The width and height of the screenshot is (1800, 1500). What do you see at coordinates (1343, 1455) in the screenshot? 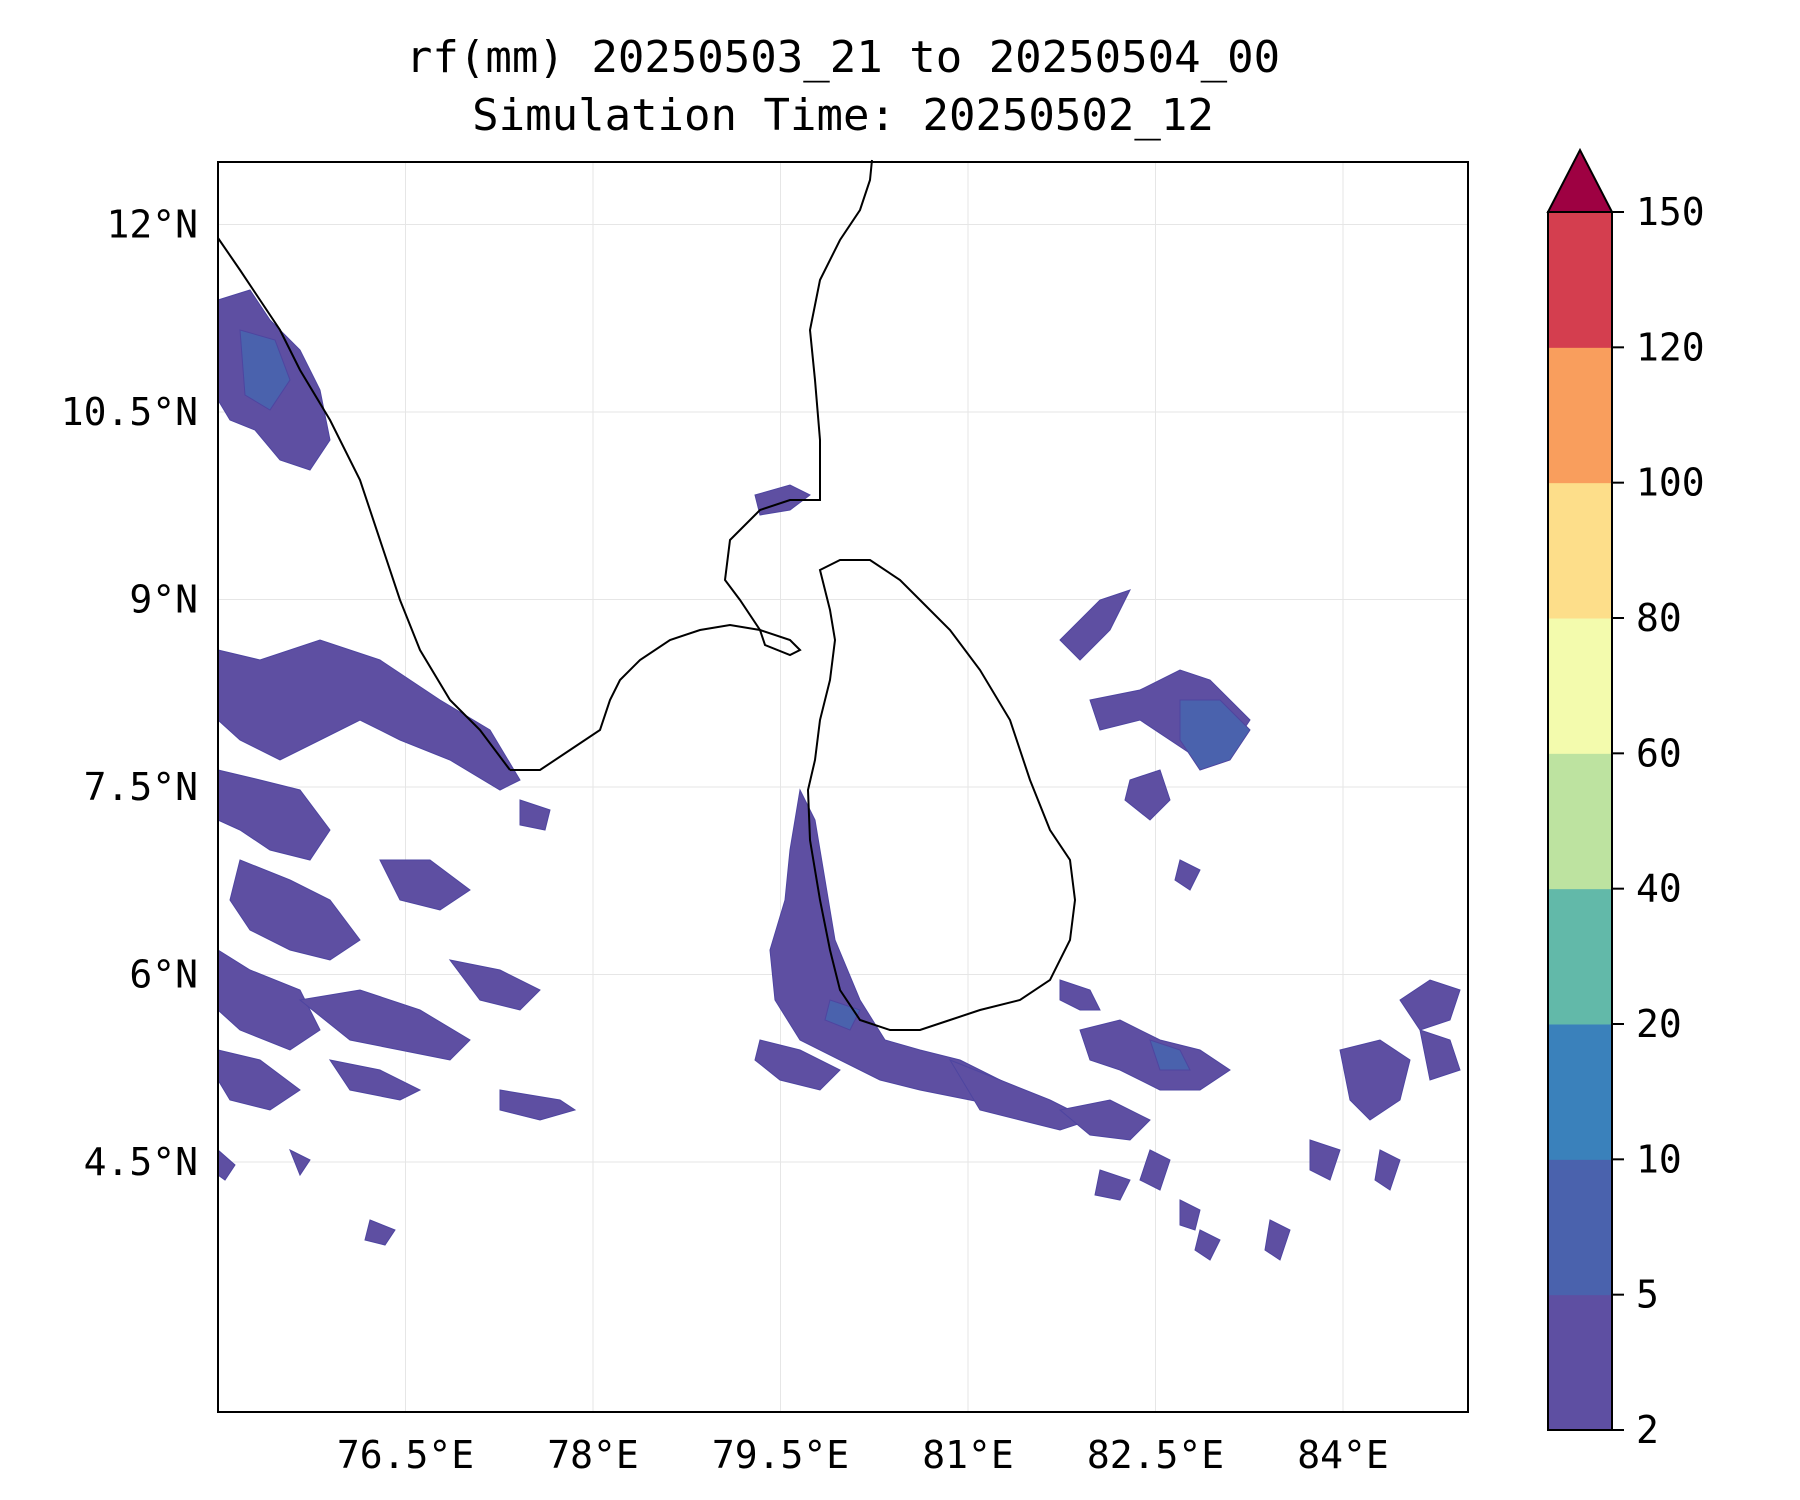
I see `lon-tick-label: 84°E` at bounding box center [1343, 1455].